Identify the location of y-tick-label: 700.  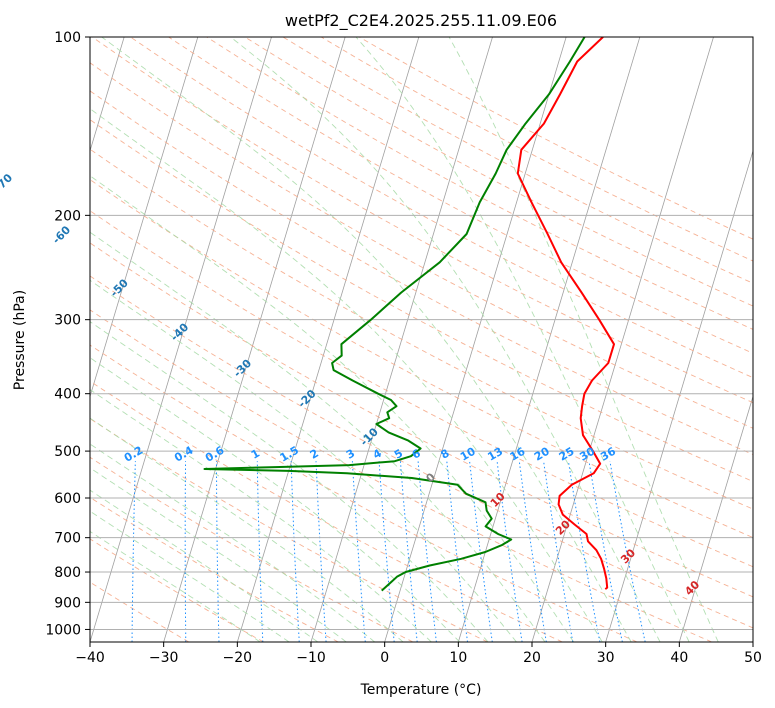
(67, 539).